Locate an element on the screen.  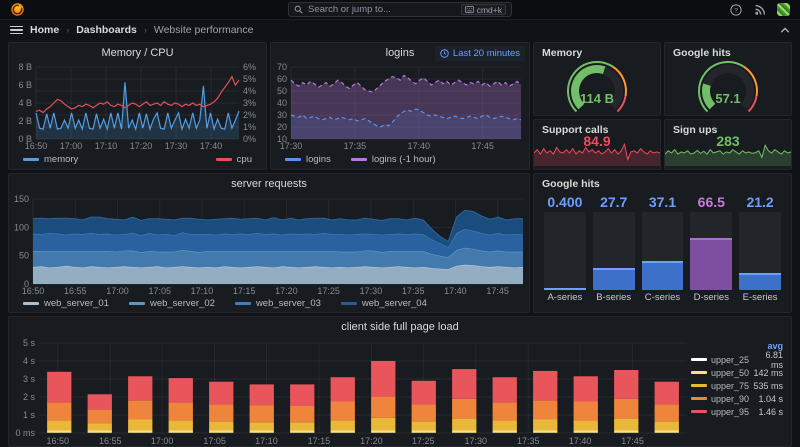
bar-gauge-column: 0.400 A-series is located at coordinates (565, 249).